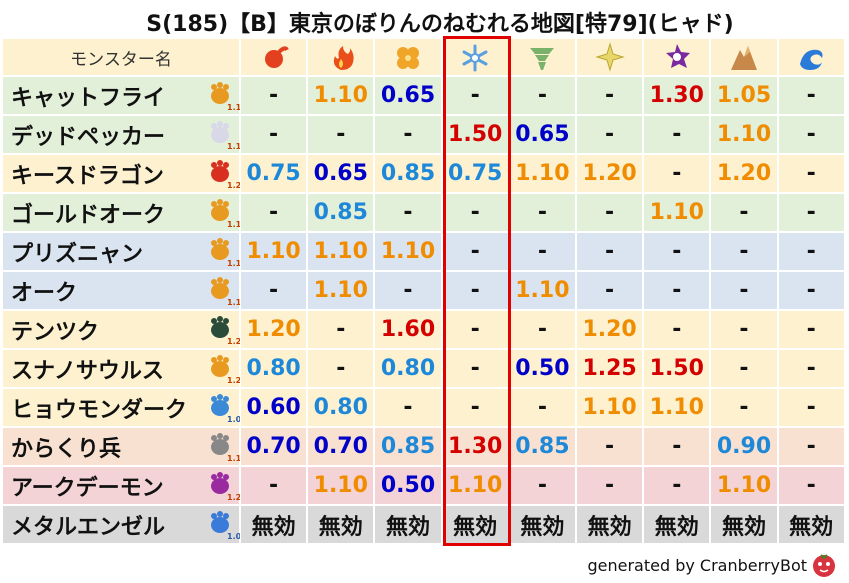 Image resolution: width=849 pixels, height=583 pixels. What do you see at coordinates (88, 527) in the screenshot?
I see `monster-name: メタルエンゼル` at bounding box center [88, 527].